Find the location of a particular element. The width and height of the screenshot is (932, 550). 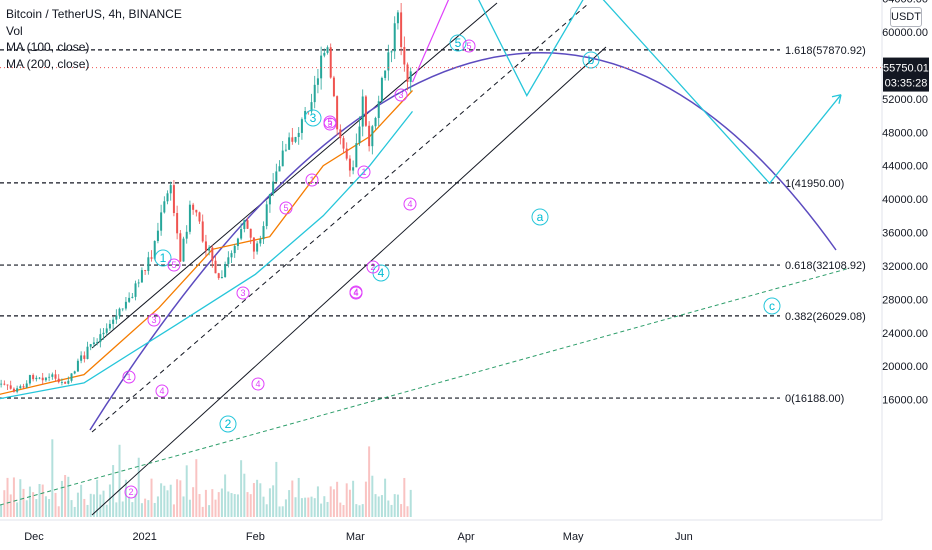

x-tick-label: May is located at coordinates (573, 537).